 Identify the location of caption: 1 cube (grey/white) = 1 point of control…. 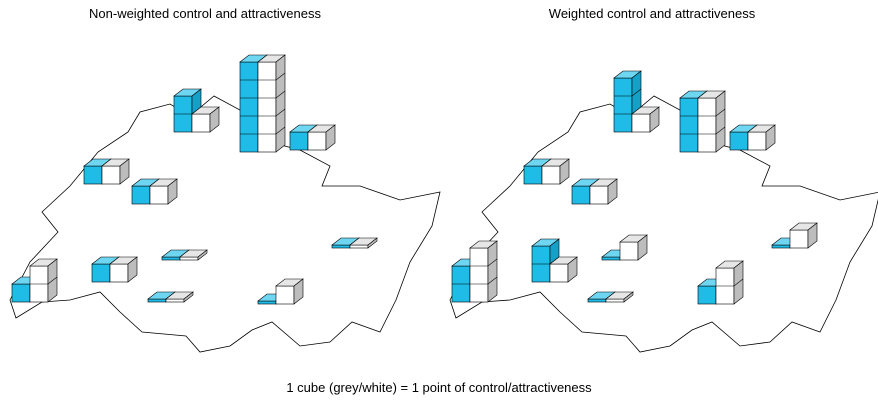
(439, 387).